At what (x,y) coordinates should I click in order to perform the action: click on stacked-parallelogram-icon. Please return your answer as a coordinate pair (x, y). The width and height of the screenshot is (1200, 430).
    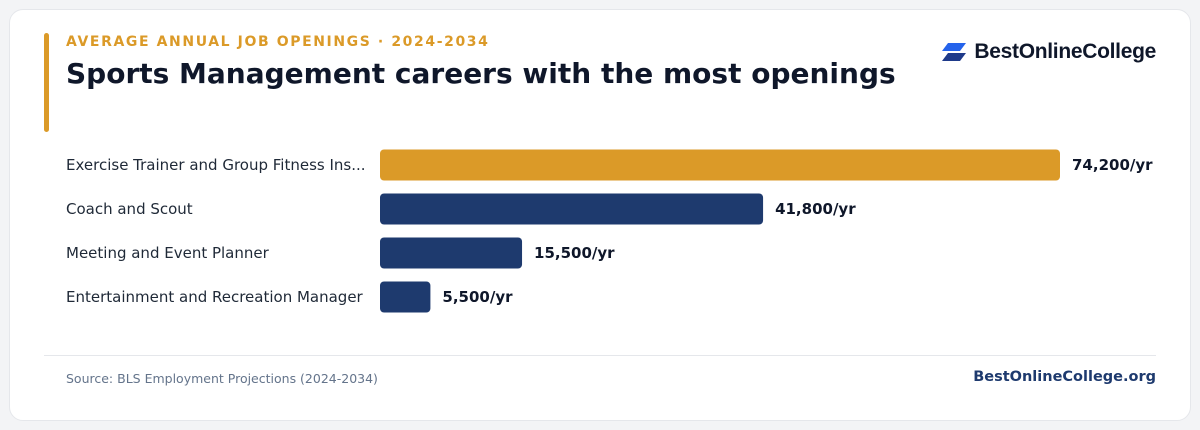
    Looking at the image, I should click on (954, 52).